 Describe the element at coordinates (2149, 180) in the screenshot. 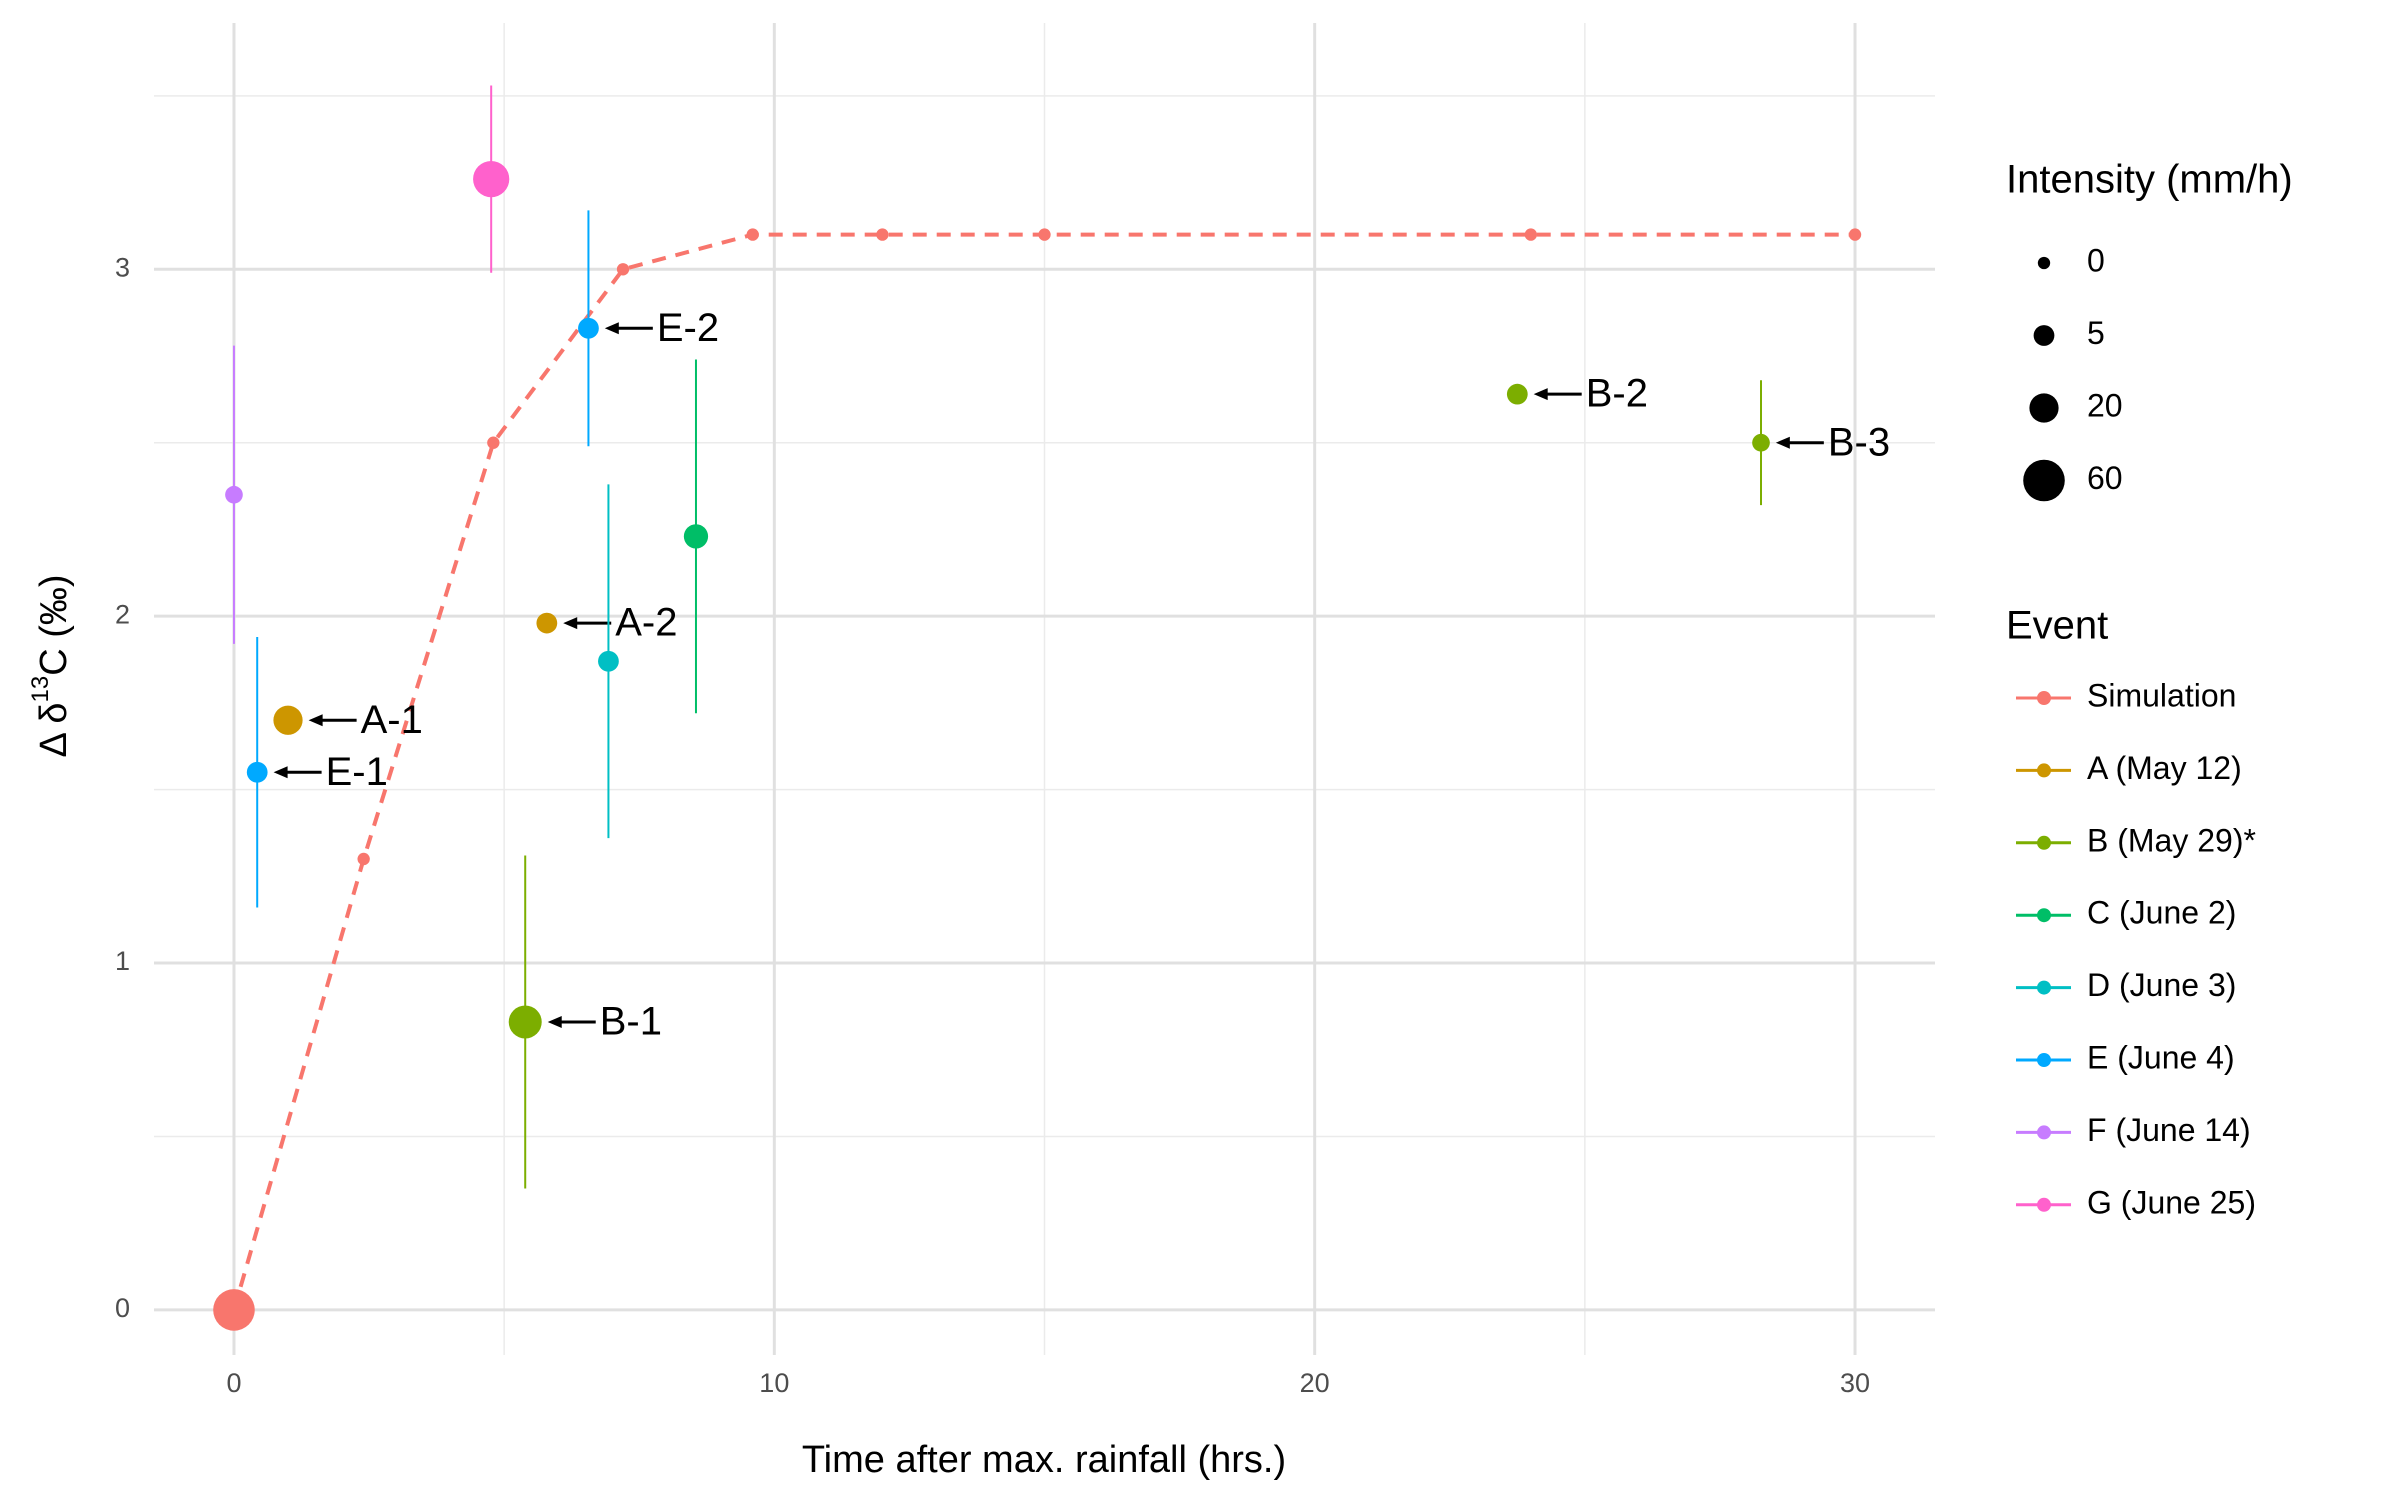

I see `size-legend-title: Intensity (mm/h)` at that location.